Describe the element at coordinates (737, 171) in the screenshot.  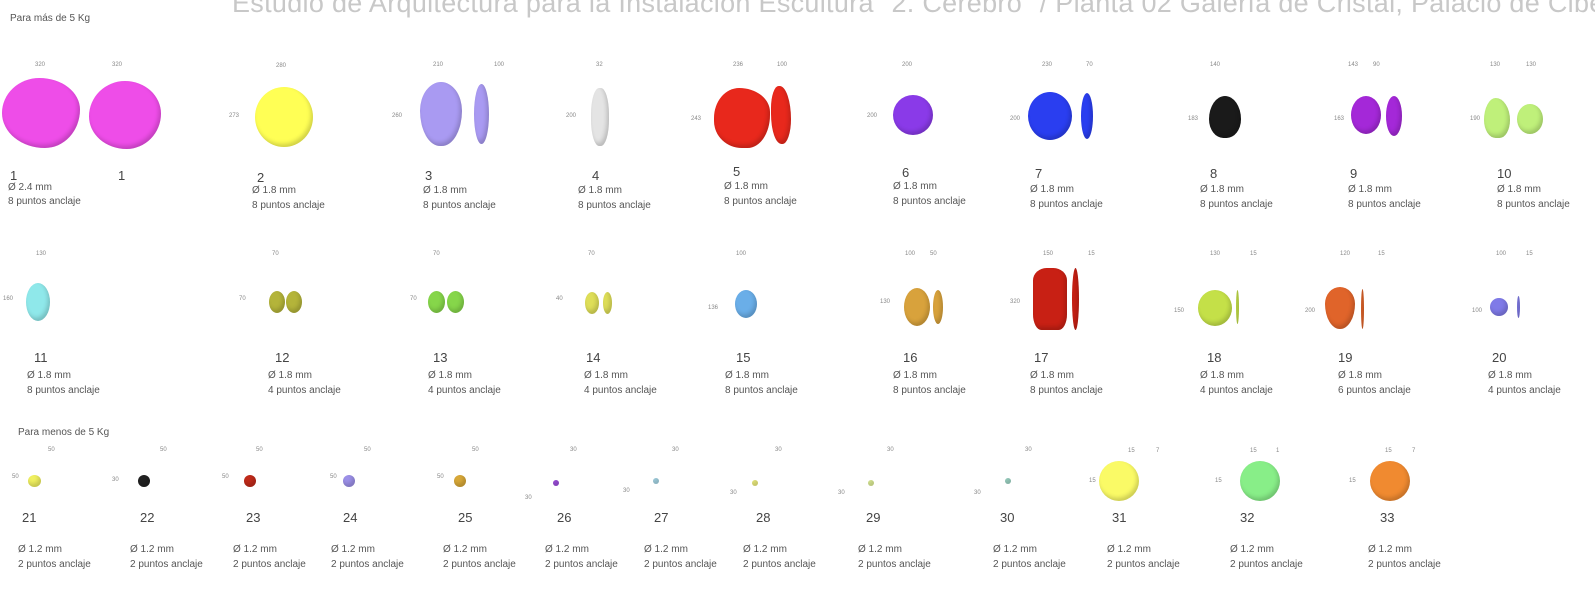
I see `item-number: 5` at that location.